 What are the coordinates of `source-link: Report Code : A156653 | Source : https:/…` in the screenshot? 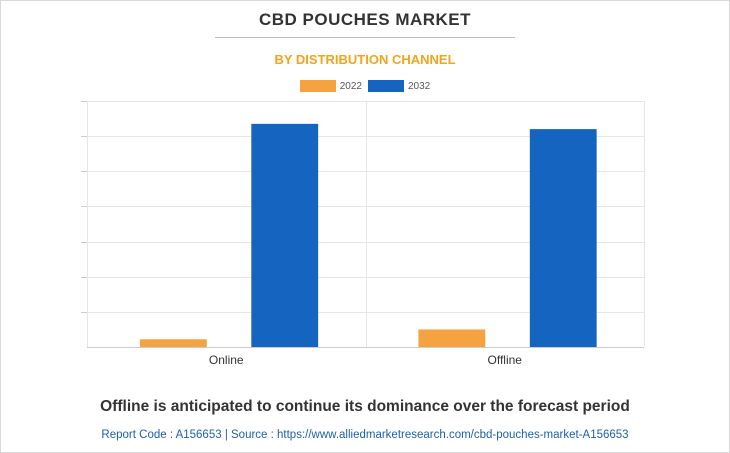 It's located at (365, 435).